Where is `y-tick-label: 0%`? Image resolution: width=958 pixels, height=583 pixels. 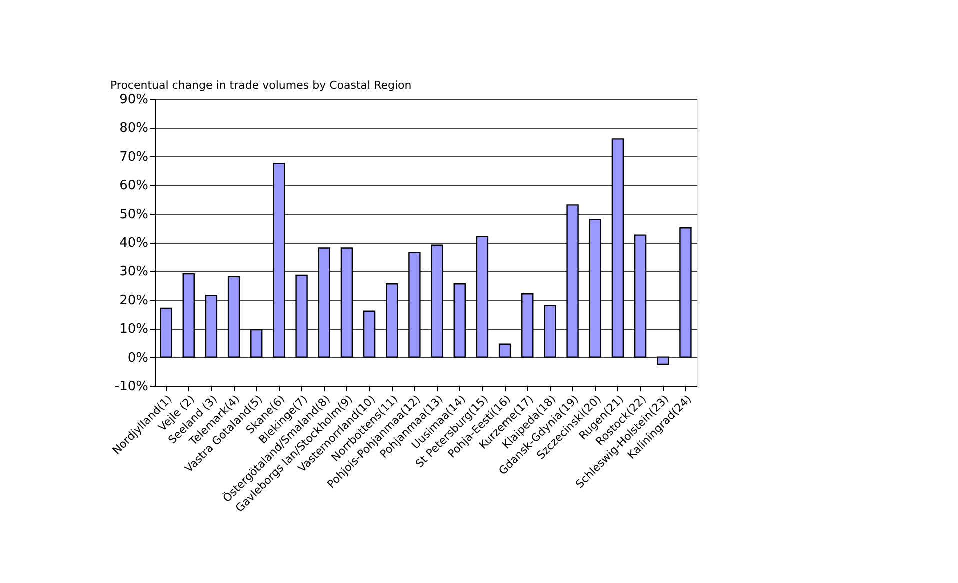 y-tick-label: 0% is located at coordinates (138, 358).